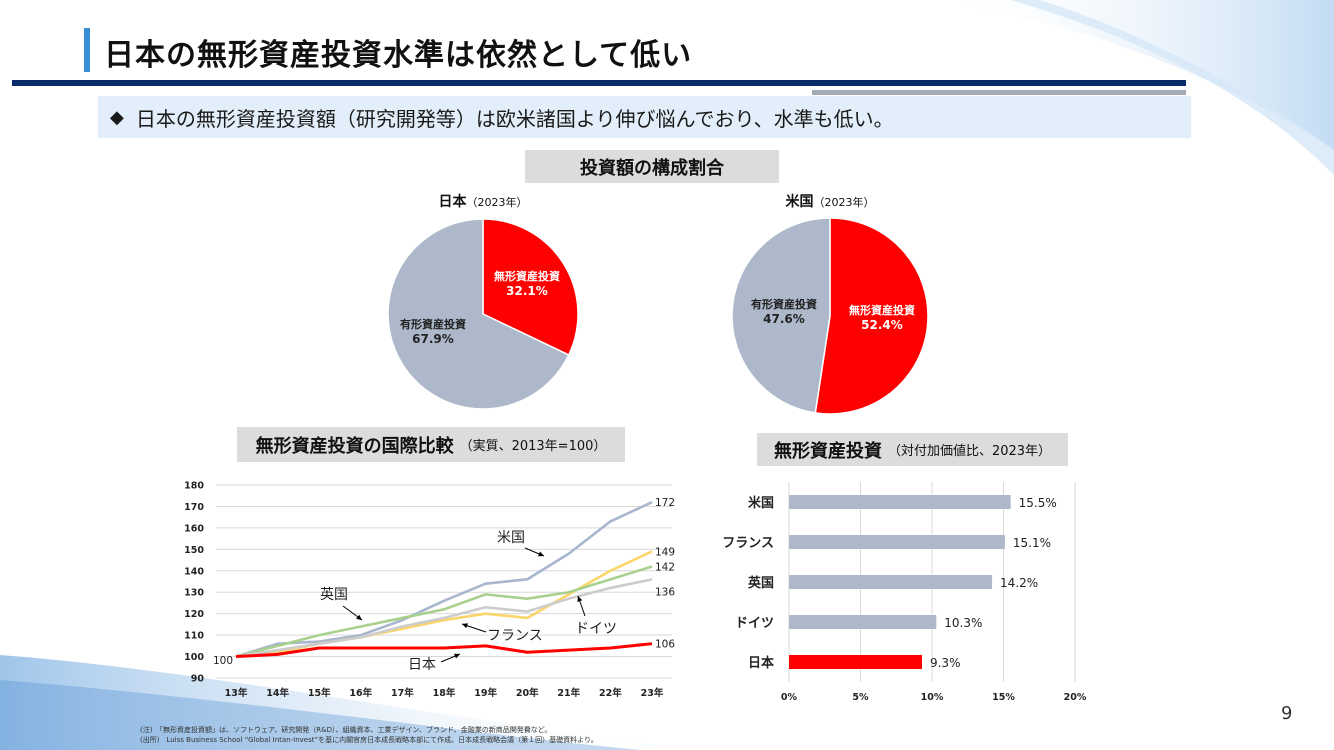 The height and width of the screenshot is (750, 1334). What do you see at coordinates (789, 697) in the screenshot?
I see `bar-xtick-0: 0%` at bounding box center [789, 697].